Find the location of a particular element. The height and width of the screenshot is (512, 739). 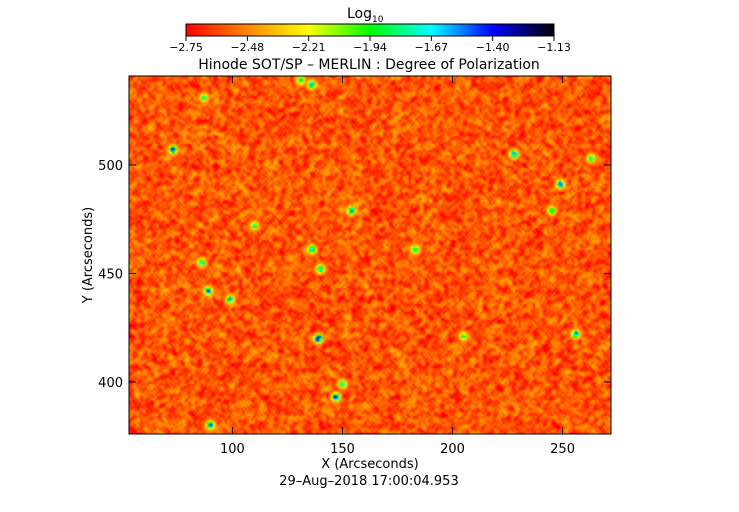

y-tick-label: 400 is located at coordinates (110, 383).